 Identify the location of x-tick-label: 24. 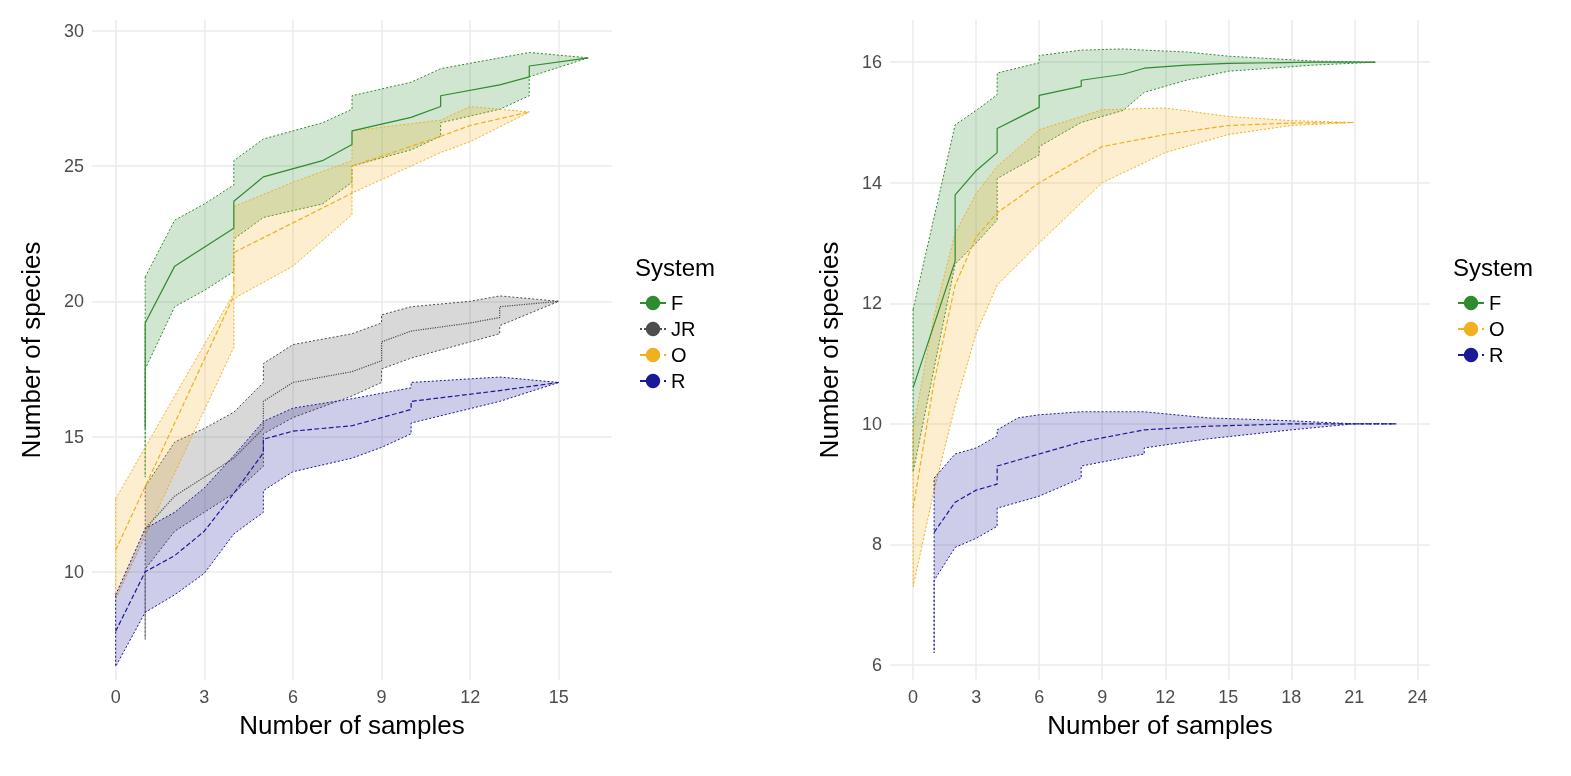
(1417, 697).